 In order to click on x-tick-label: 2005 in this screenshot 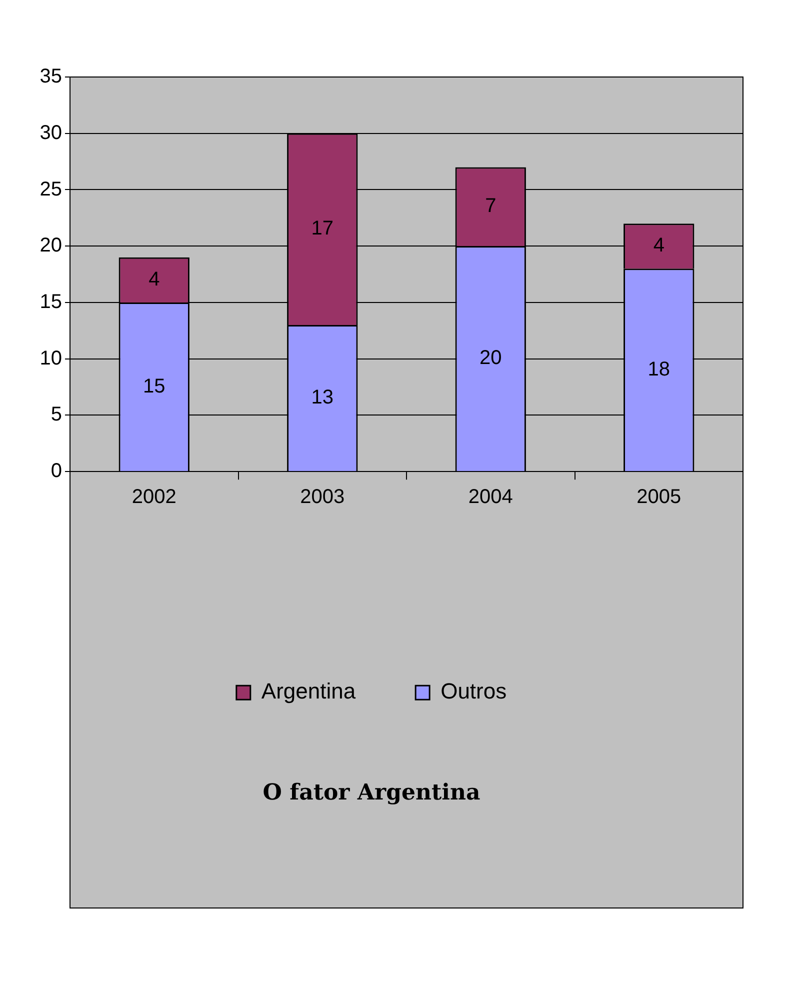, I will do `click(659, 497)`.